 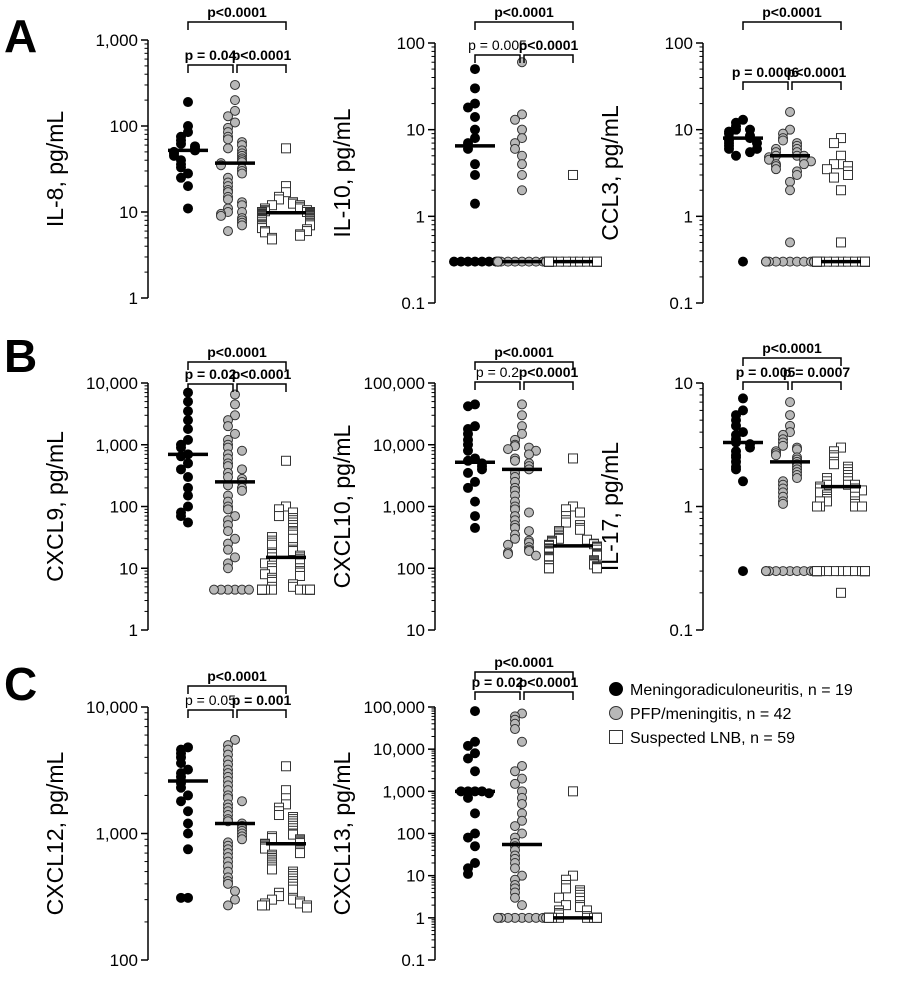 What do you see at coordinates (20, 356) in the screenshot?
I see `panel-letter-b: B` at bounding box center [20, 356].